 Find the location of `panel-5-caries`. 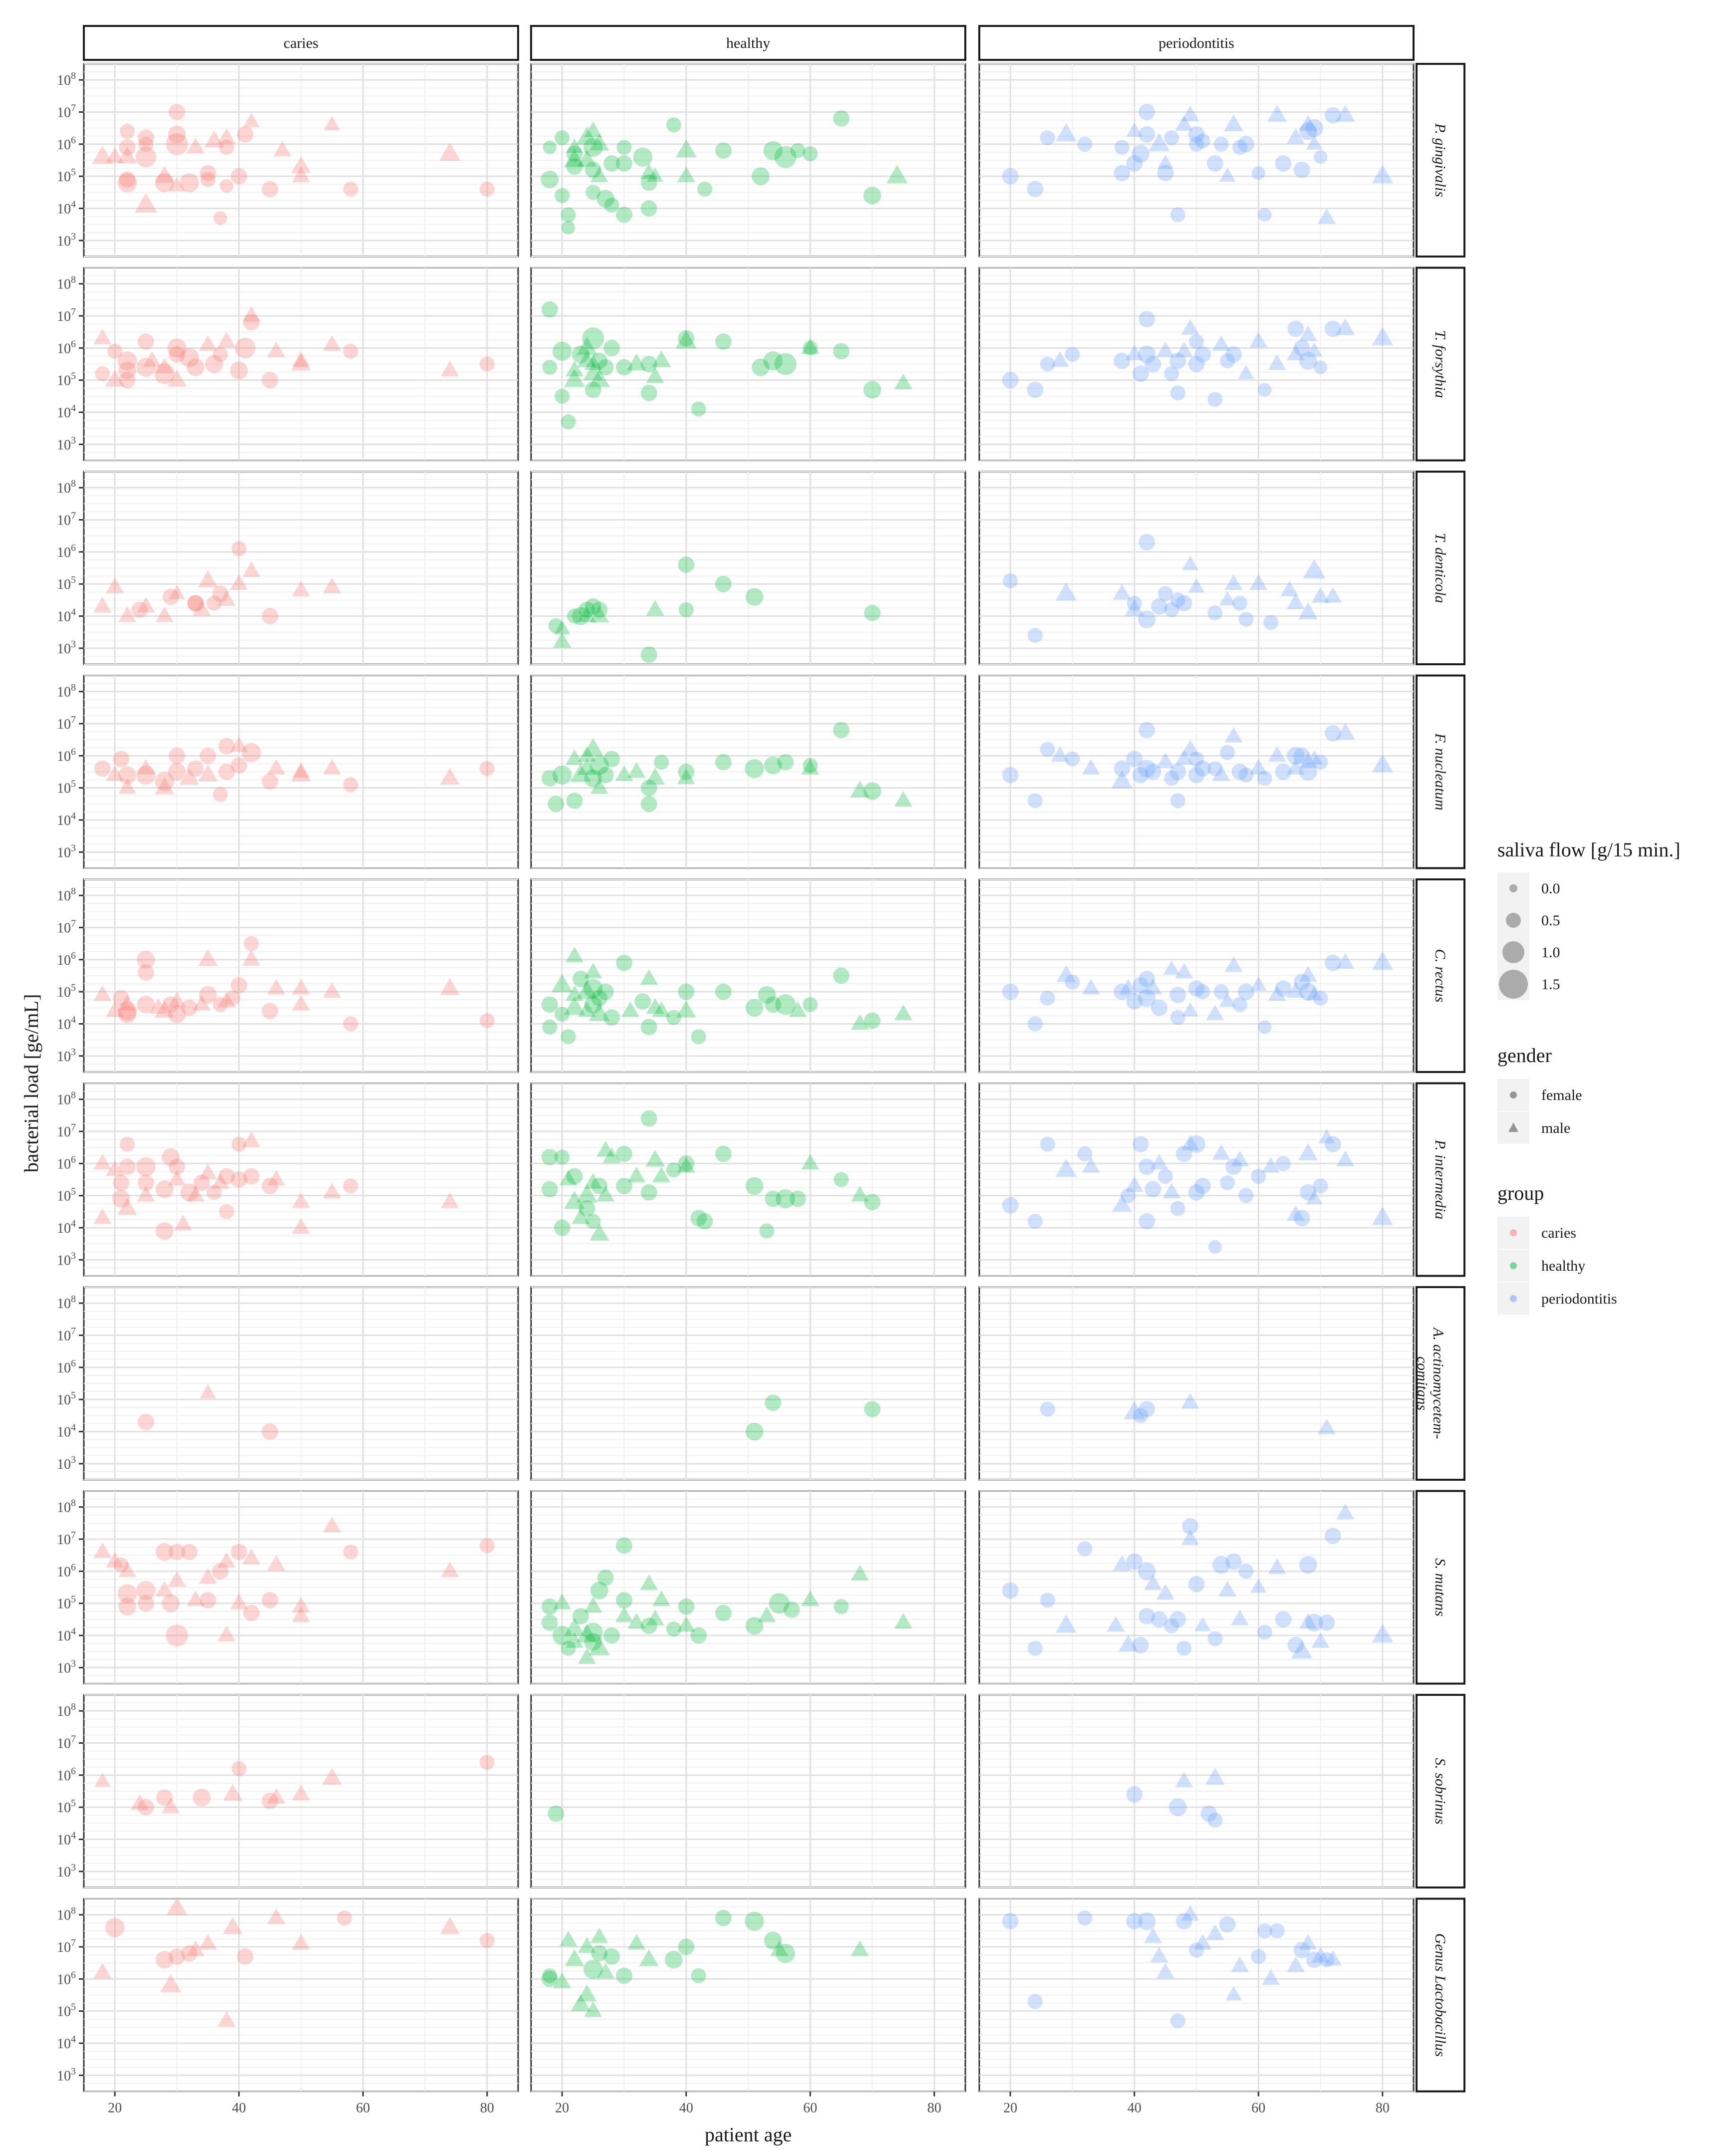

panel-5-caries is located at coordinates (301, 1179).